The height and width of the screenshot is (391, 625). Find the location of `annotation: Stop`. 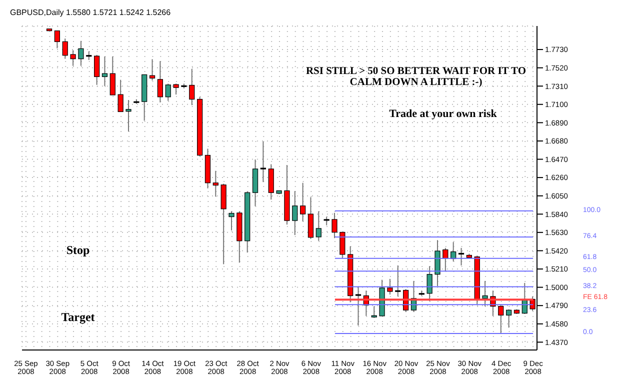

annotation: Stop is located at coordinates (78, 250).